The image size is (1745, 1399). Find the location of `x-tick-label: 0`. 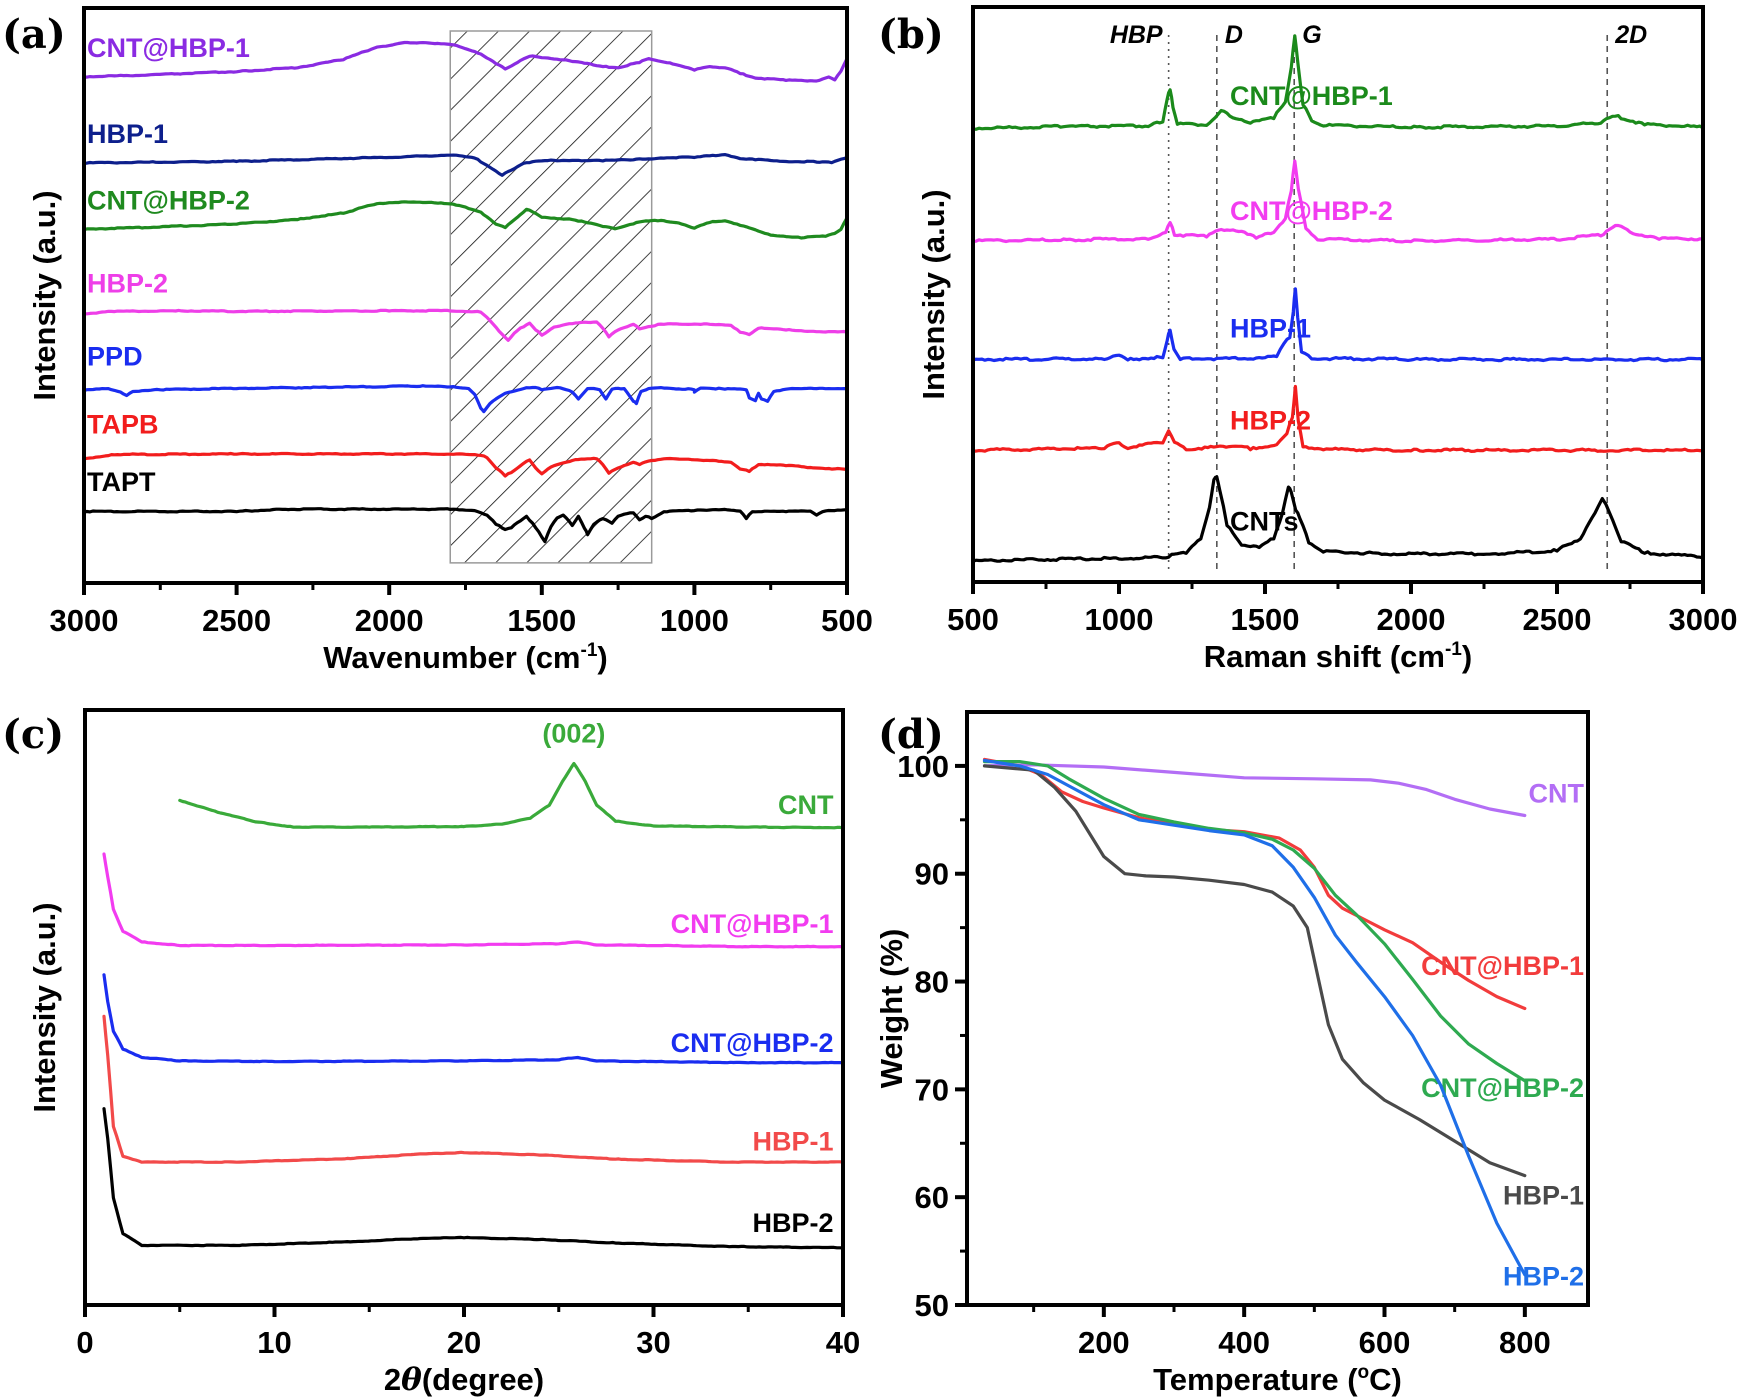

x-tick-label: 0 is located at coordinates (84, 1342).